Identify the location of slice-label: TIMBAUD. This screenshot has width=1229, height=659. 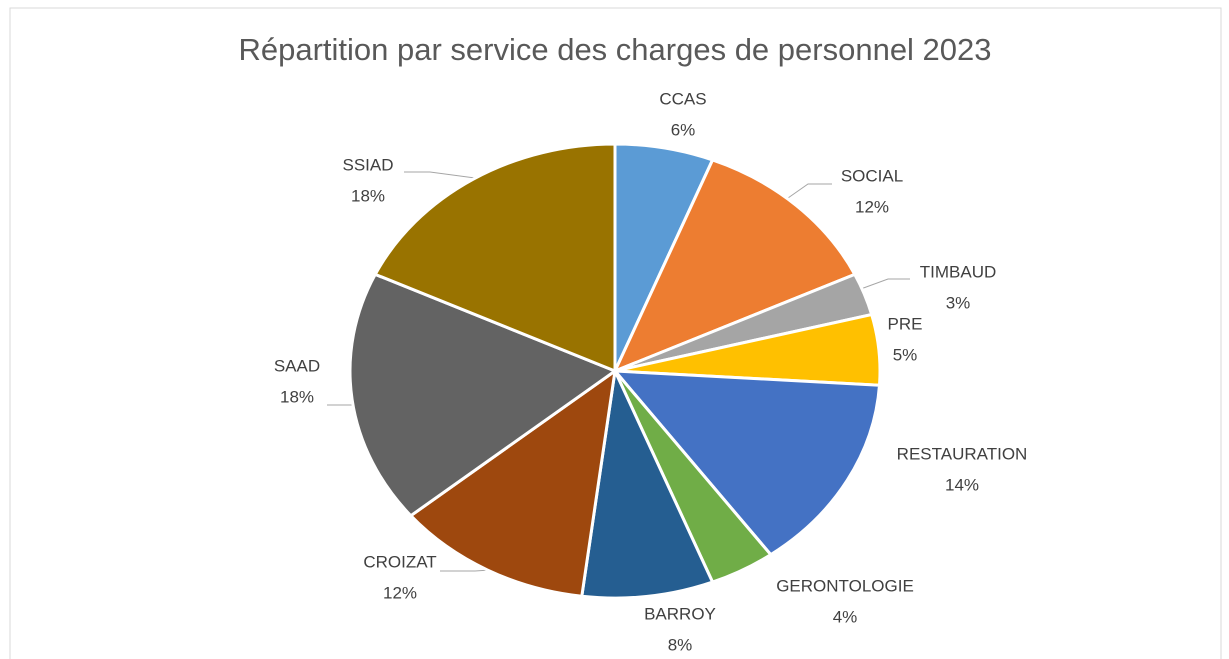
(958, 271).